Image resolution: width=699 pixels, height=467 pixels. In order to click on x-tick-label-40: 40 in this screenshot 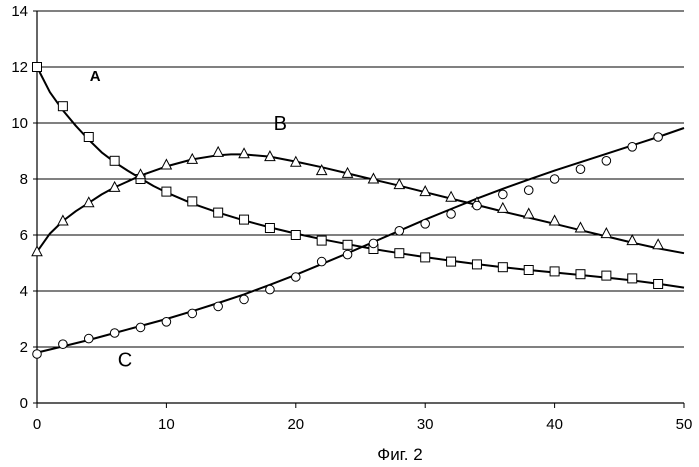, I will do `click(554, 424)`.